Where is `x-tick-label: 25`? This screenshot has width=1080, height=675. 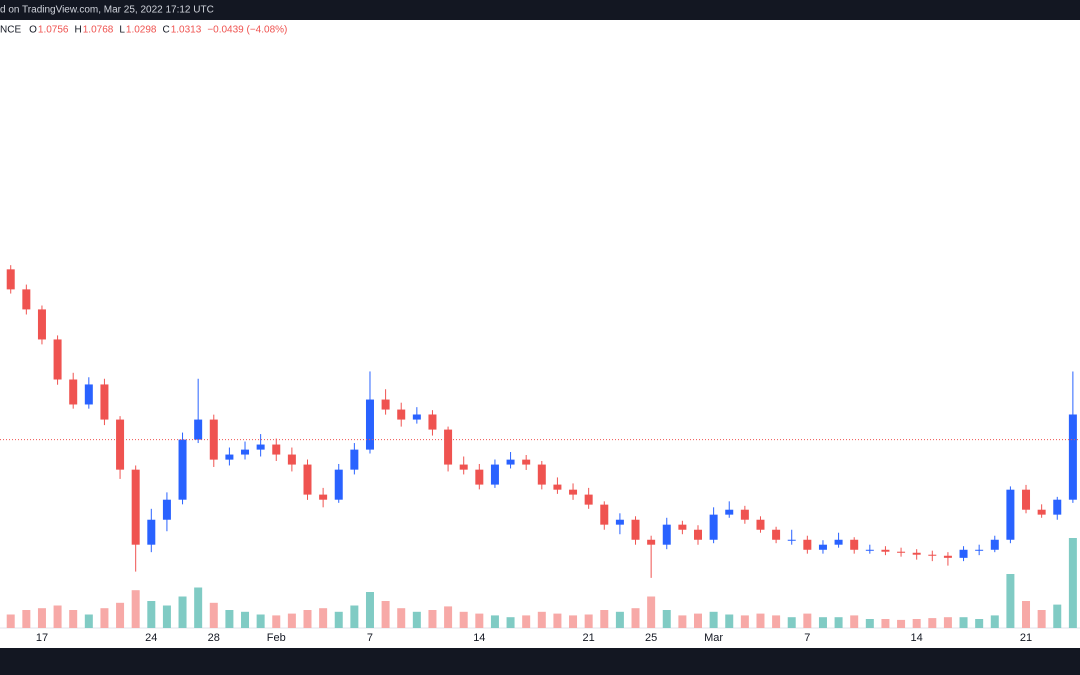
x-tick-label: 25 is located at coordinates (651, 638).